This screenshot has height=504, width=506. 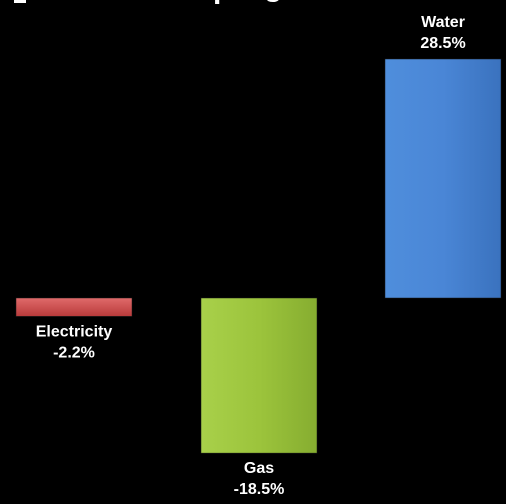 What do you see at coordinates (259, 489) in the screenshot?
I see `value-label-gas: -18.5%` at bounding box center [259, 489].